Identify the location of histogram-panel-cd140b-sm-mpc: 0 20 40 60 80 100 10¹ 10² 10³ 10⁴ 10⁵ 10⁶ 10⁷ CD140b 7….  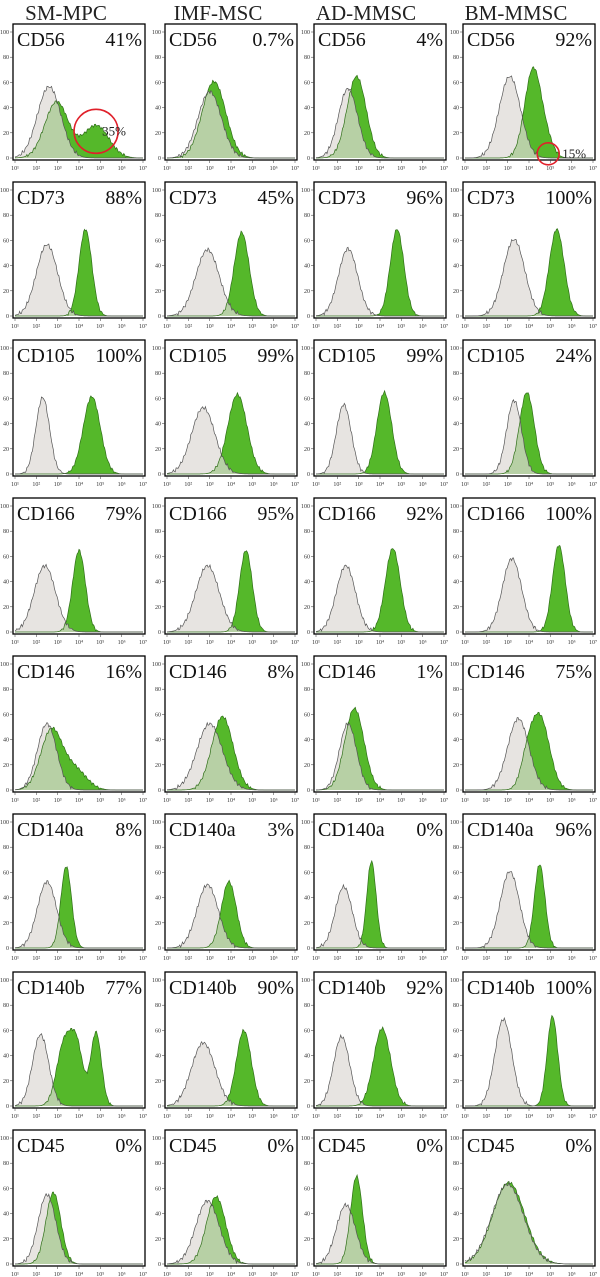
(73, 1045).